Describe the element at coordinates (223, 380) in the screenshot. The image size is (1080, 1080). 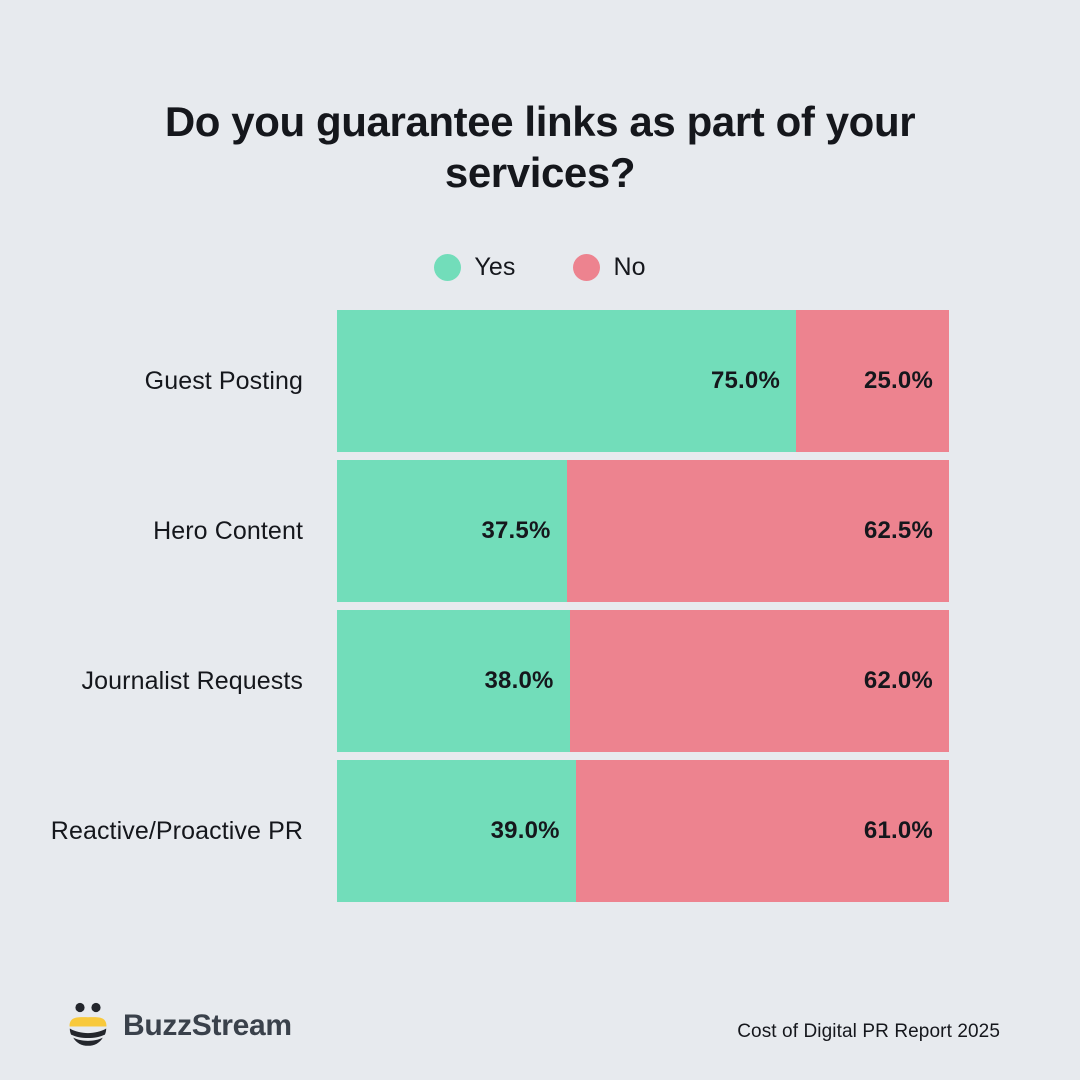
I see `category-label: Guest Posting` at that location.